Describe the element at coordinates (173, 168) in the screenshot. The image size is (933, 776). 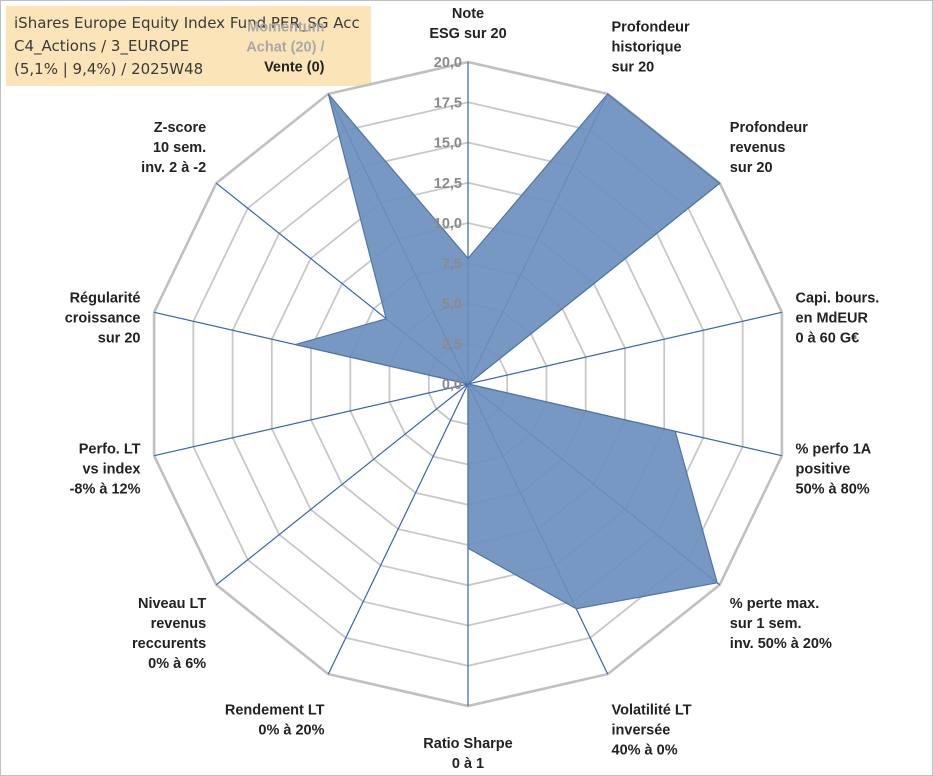
I see `axis-label: inv. 2 à -2` at that location.